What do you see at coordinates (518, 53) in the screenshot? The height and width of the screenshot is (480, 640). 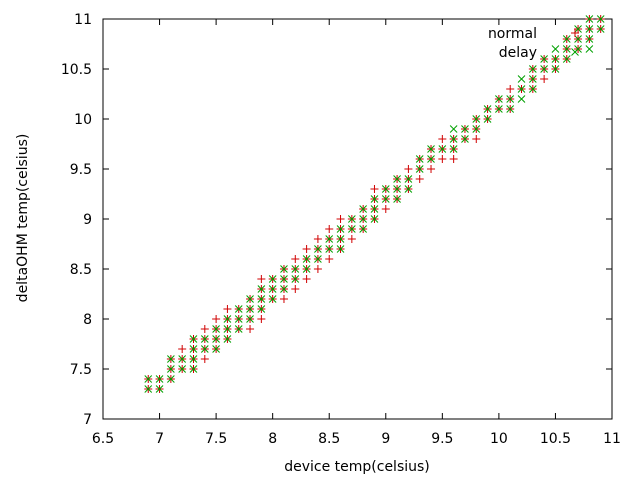 I see `legend-label-delay: delay` at bounding box center [518, 53].